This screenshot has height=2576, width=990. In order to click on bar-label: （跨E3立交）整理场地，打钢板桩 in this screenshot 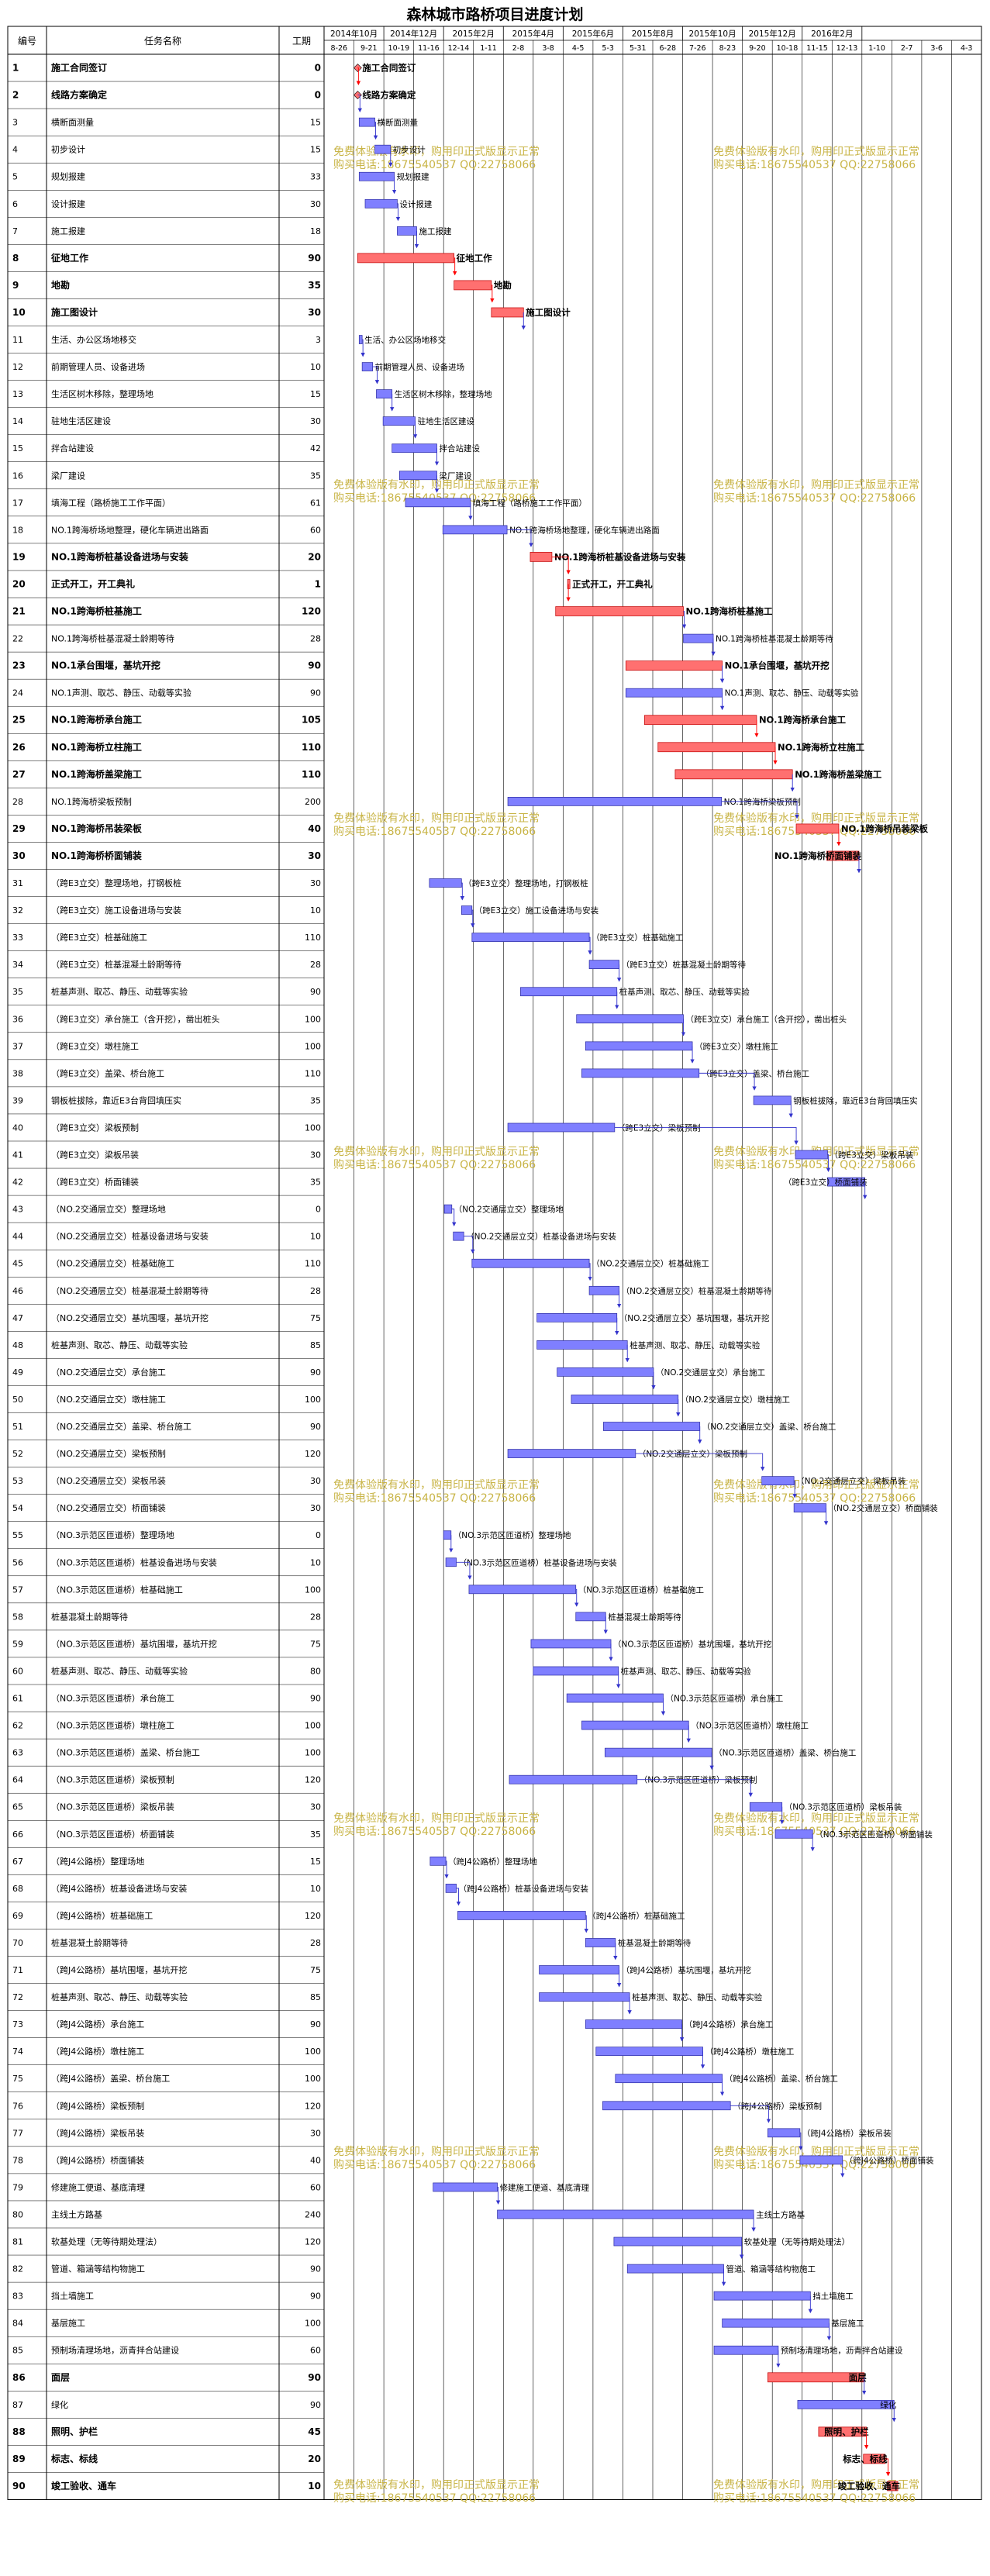, I will do `click(526, 883)`.